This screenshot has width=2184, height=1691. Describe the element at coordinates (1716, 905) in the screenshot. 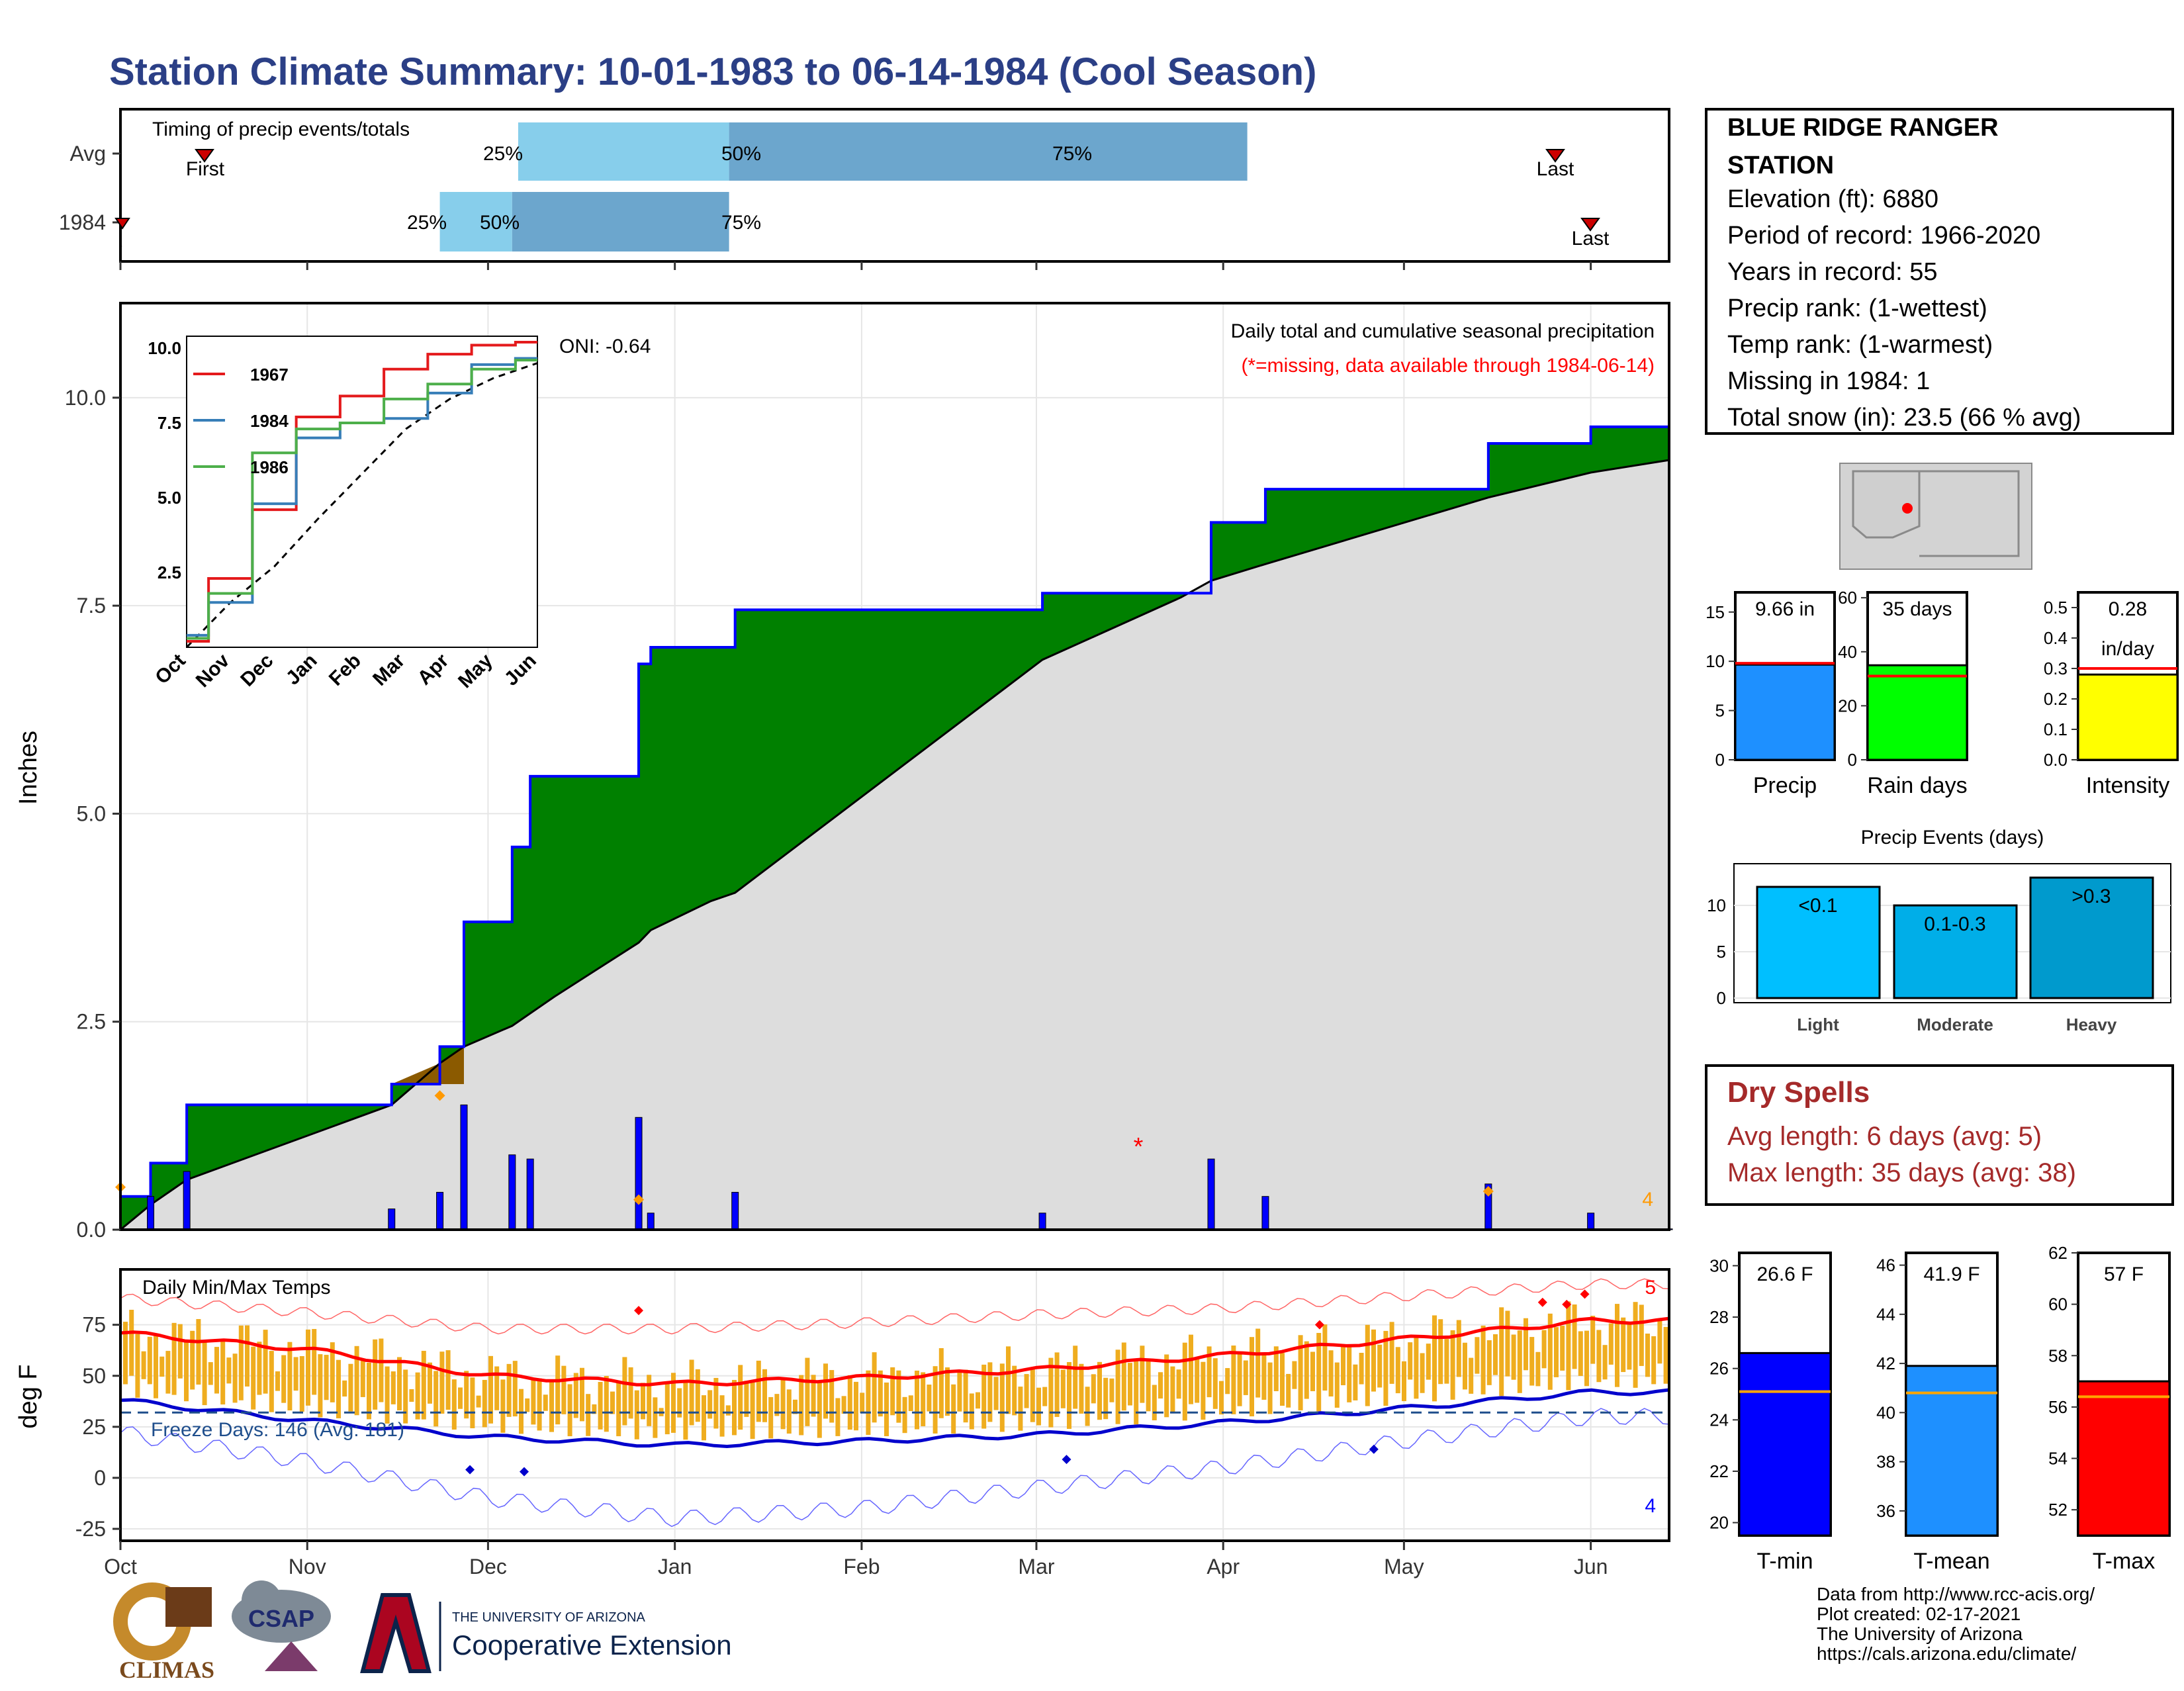

I see `events-ytick-2: 10` at that location.